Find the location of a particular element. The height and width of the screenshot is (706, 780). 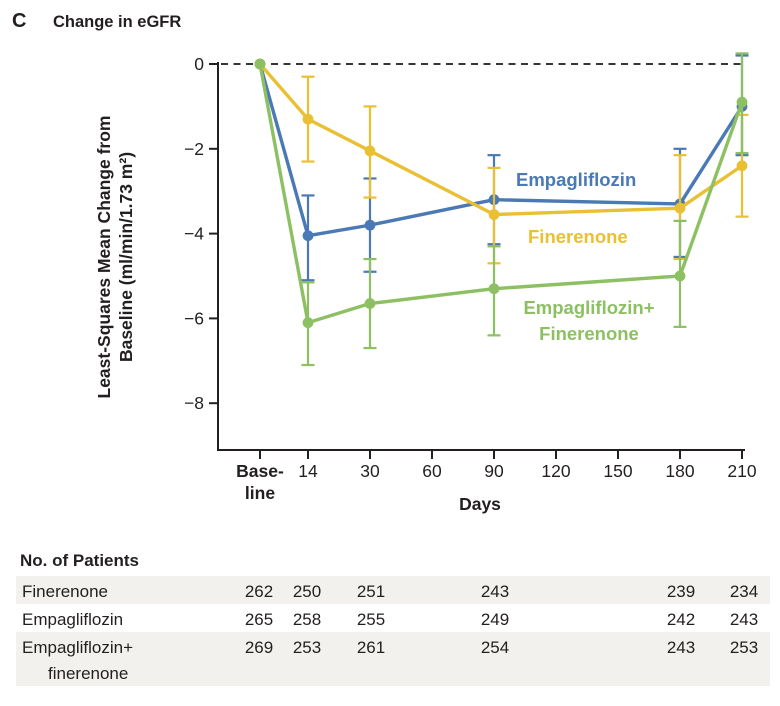

legend-label-empagliflozin-finerenone: Empagliflozin+ Finerenone is located at coordinates (589, 320).